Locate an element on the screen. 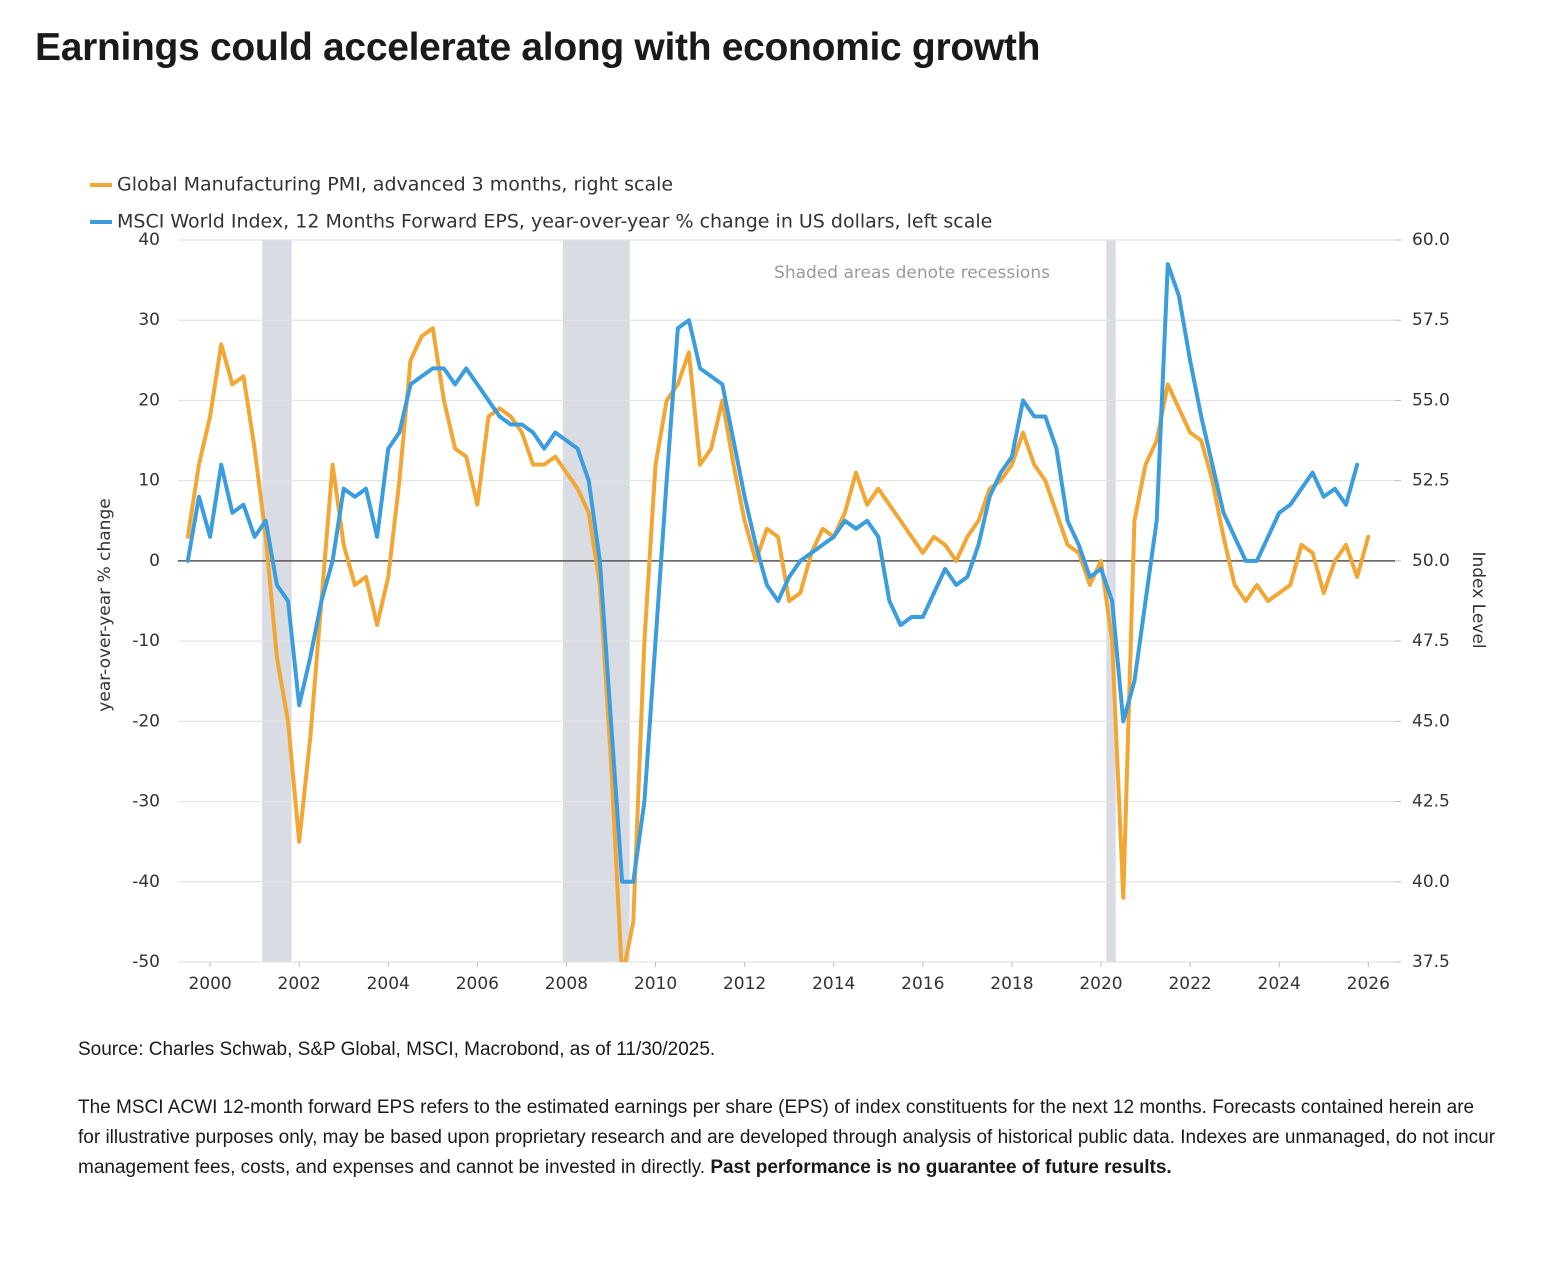  x-tick-label: 2024 is located at coordinates (1279, 984).